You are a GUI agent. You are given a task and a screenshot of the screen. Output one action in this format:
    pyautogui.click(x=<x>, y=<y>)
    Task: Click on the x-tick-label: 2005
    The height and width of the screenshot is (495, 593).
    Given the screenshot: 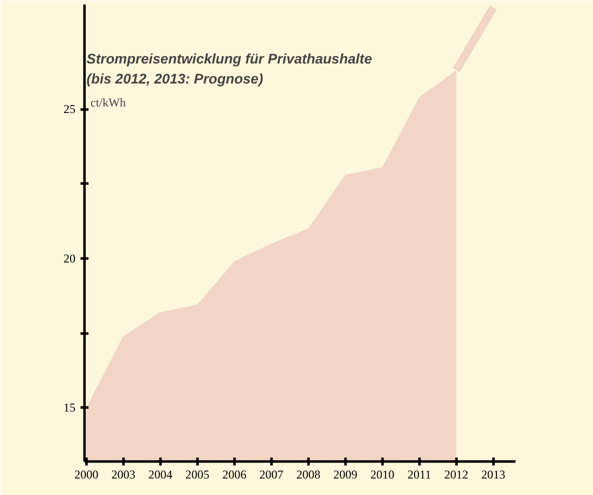 What is the action you would take?
    pyautogui.click(x=197, y=475)
    